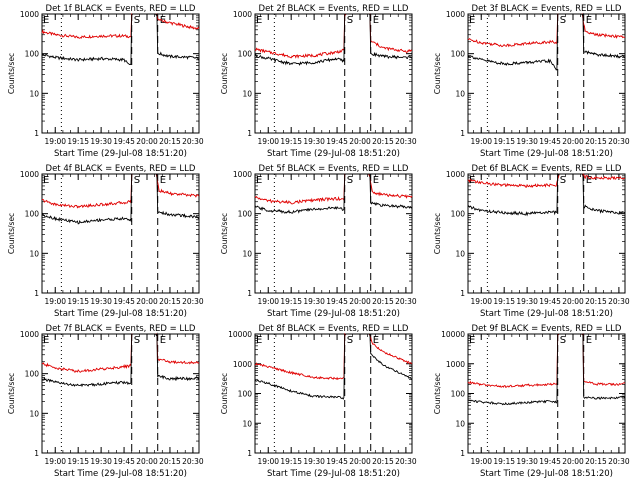 This screenshot has width=640, height=480. Describe the element at coordinates (547, 9) in the screenshot. I see `chart-title: Det 3f BLACK = Events, RED = LLD` at that location.